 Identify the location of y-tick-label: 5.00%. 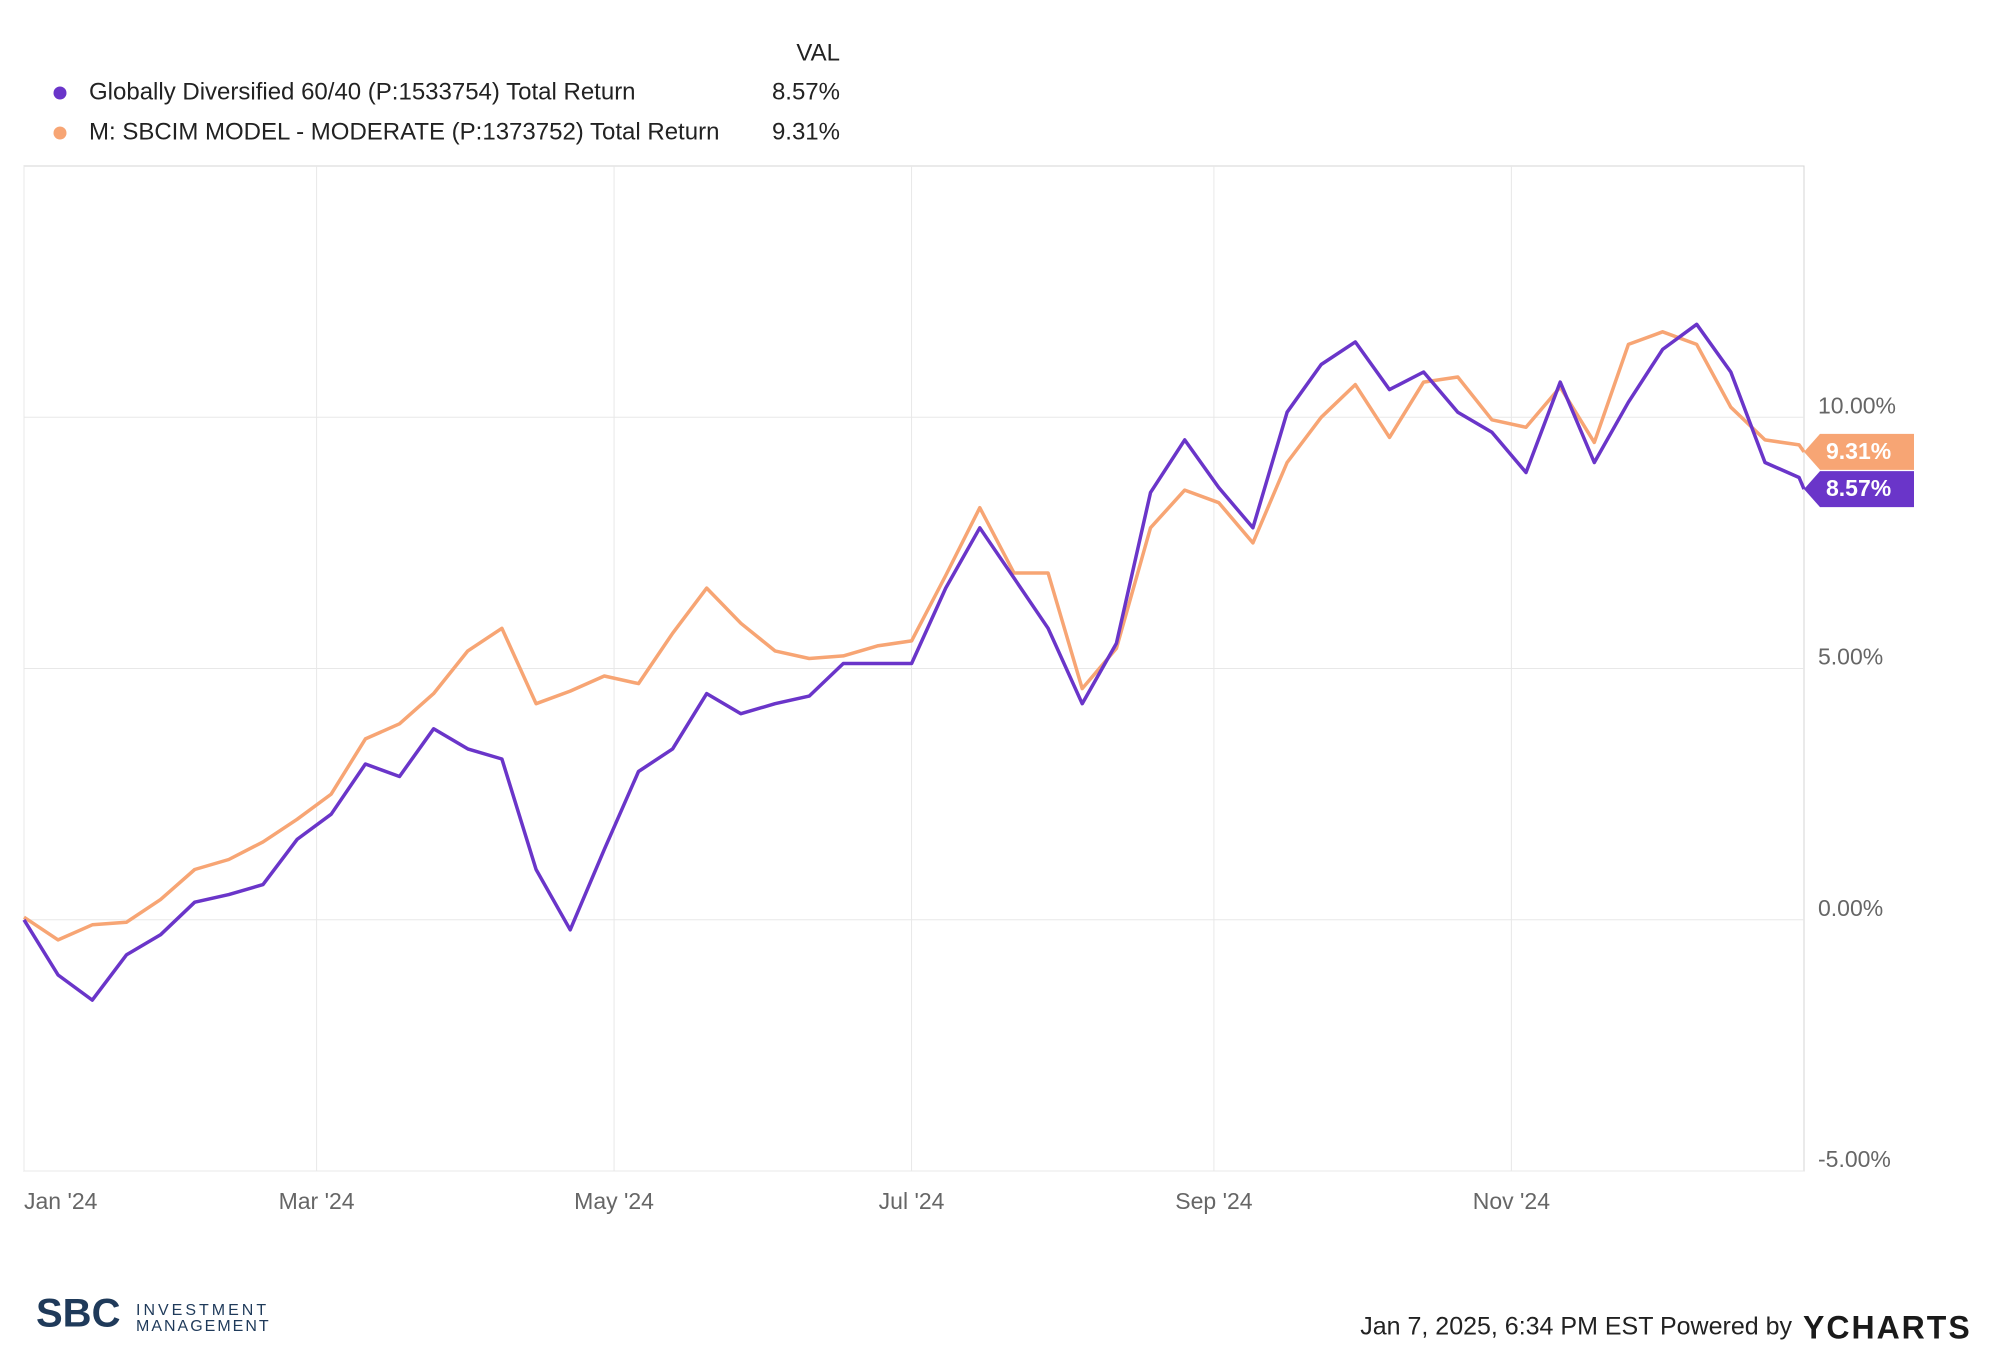
(1850, 657).